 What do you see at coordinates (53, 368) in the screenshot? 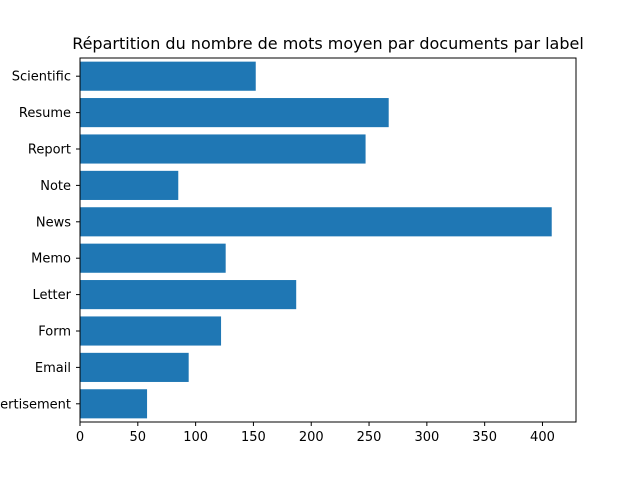
I see `y-tick-label-email: Email` at bounding box center [53, 368].